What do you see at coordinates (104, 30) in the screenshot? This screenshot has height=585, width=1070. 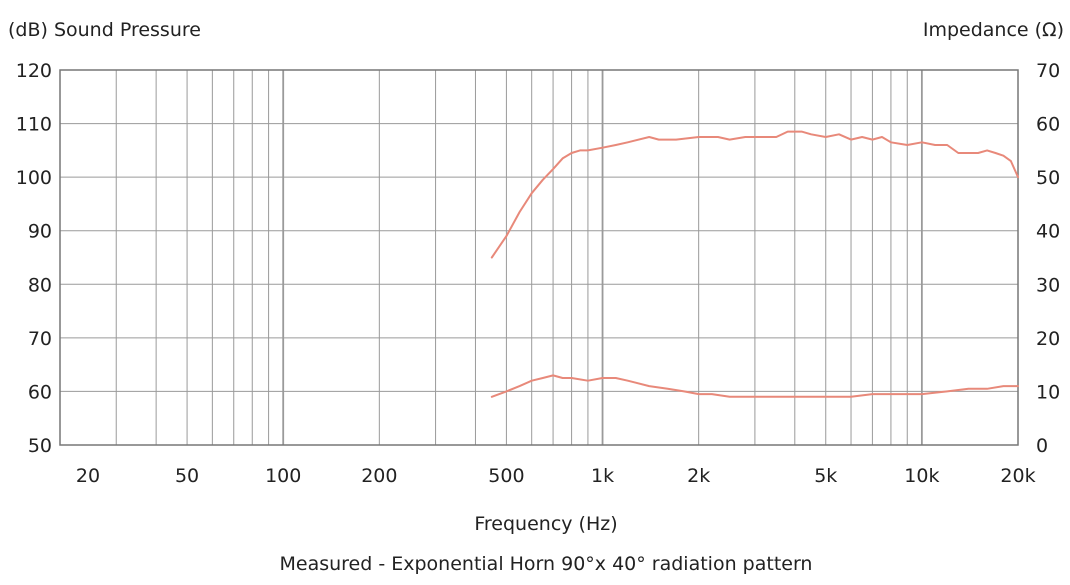 I see `y-axis-label-left: (dB) Sound Pressure` at bounding box center [104, 30].